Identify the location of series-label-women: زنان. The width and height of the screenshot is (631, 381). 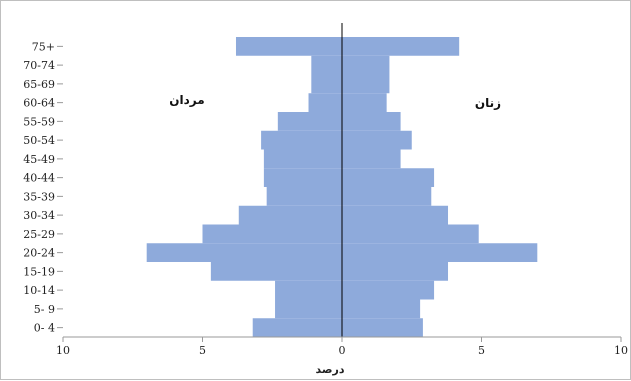
(488, 103).